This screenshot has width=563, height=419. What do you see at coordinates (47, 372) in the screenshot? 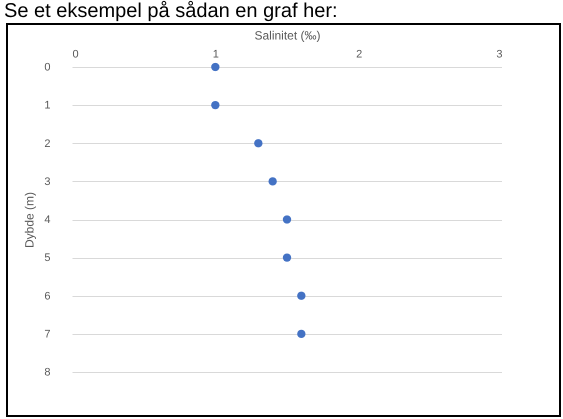
I see `y-tick-label: 8` at bounding box center [47, 372].